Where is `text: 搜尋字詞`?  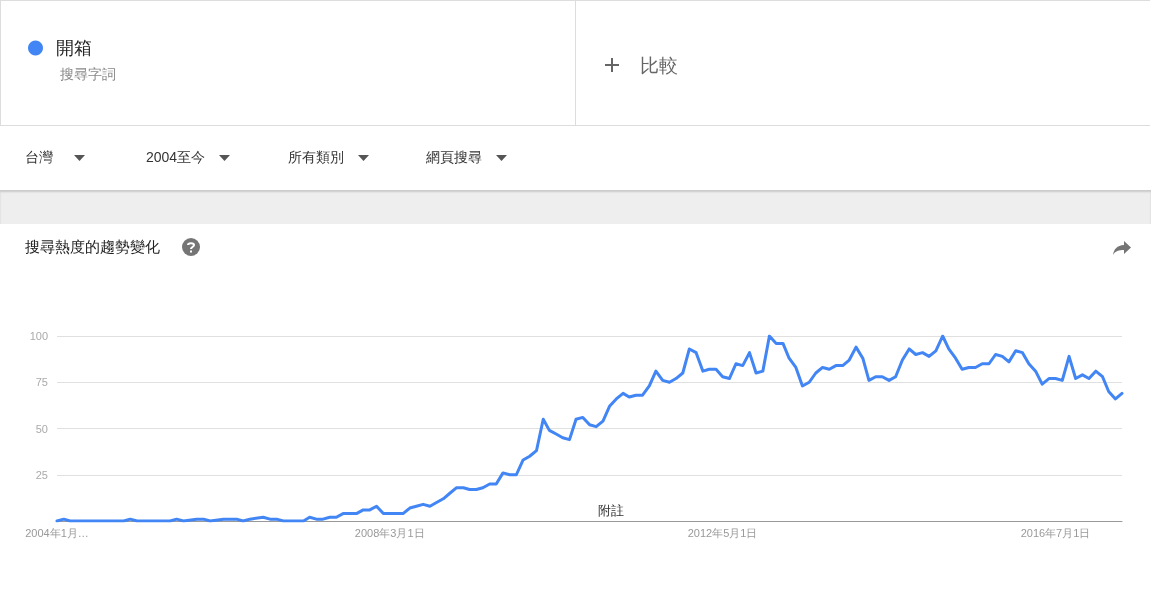
text: 搜尋字詞 is located at coordinates (88, 75).